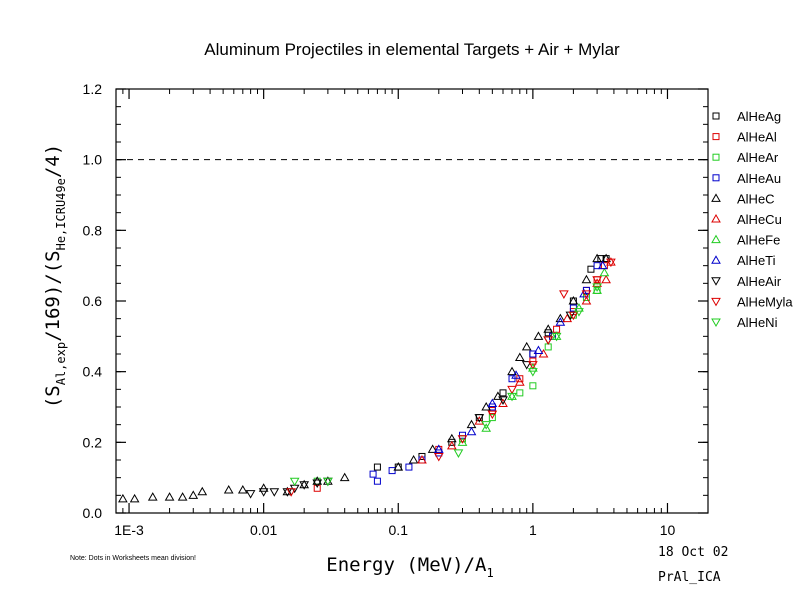  I want to click on legend-label: AlHeCu, so click(759, 219).